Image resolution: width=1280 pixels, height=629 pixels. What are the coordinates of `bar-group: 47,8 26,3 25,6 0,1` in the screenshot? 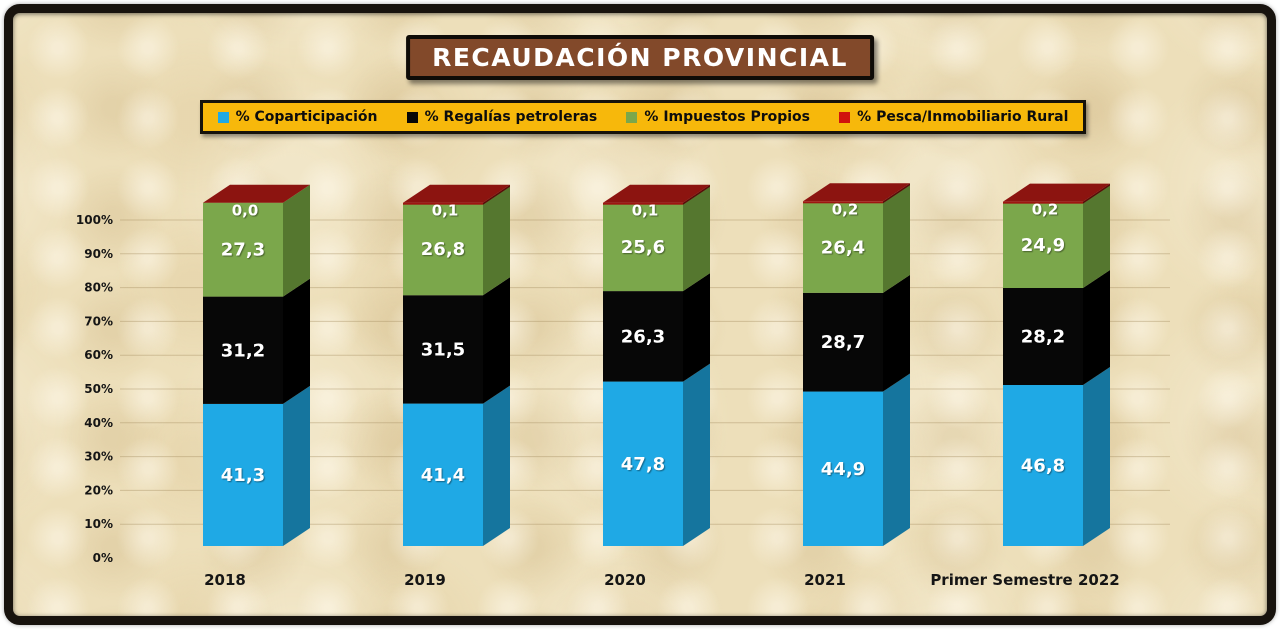 It's located at (656, 365).